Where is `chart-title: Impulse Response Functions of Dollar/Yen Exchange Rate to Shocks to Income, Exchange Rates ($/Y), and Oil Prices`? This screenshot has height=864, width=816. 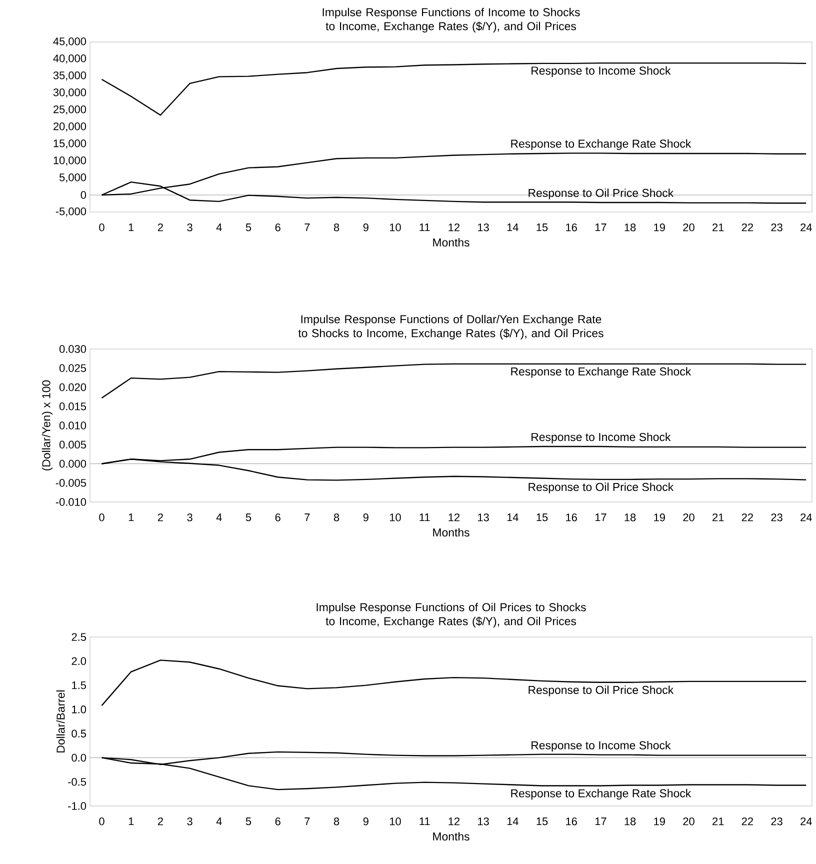 chart-title: Impulse Response Functions of Dollar/Yen Exchange Rate to Shocks to Income, Exchange Rates ($/Y), and Oil Prices is located at coordinates (451, 327).